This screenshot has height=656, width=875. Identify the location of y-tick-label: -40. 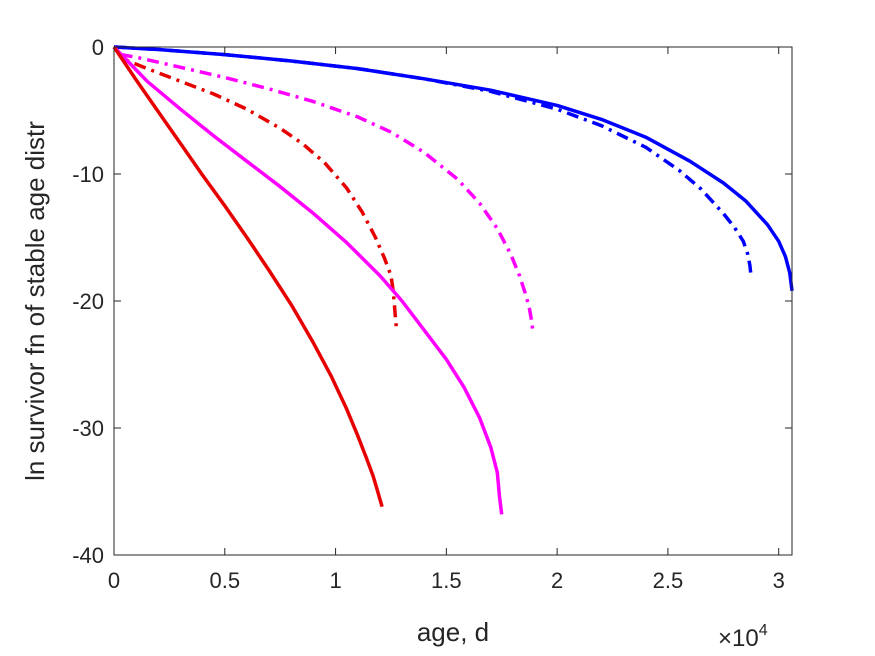
(88, 555).